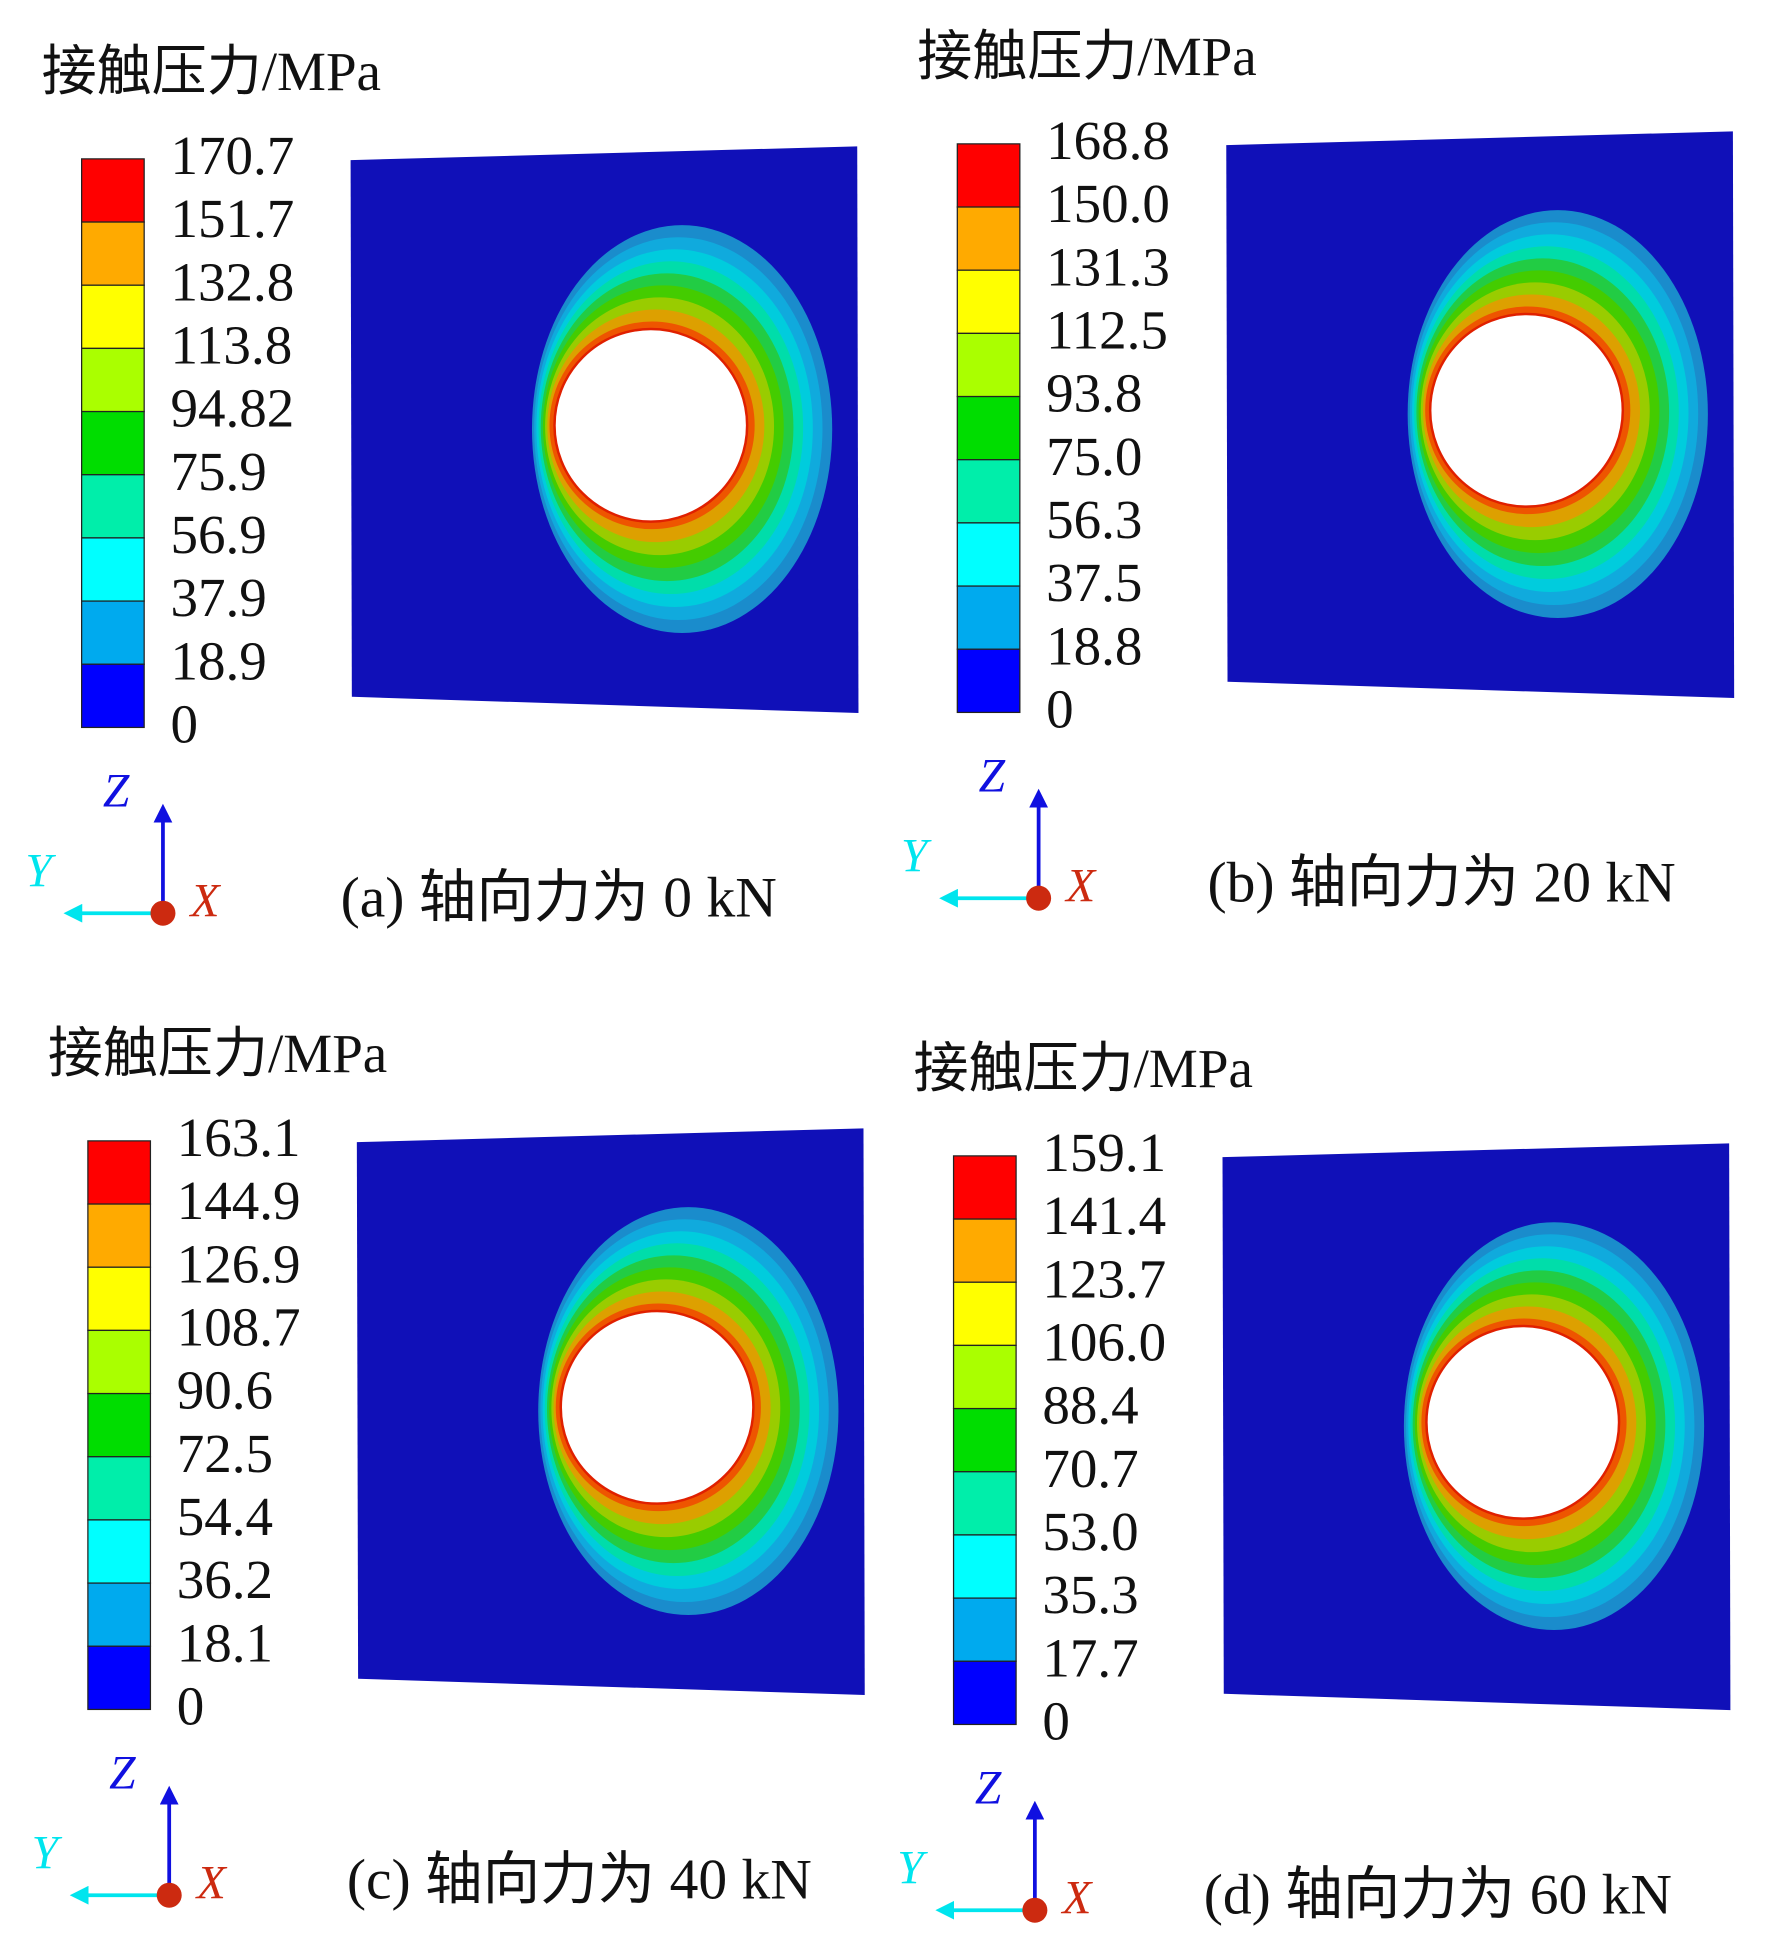 The width and height of the screenshot is (1772, 1949). I want to click on legend-label: 141.4, so click(1104, 1215).